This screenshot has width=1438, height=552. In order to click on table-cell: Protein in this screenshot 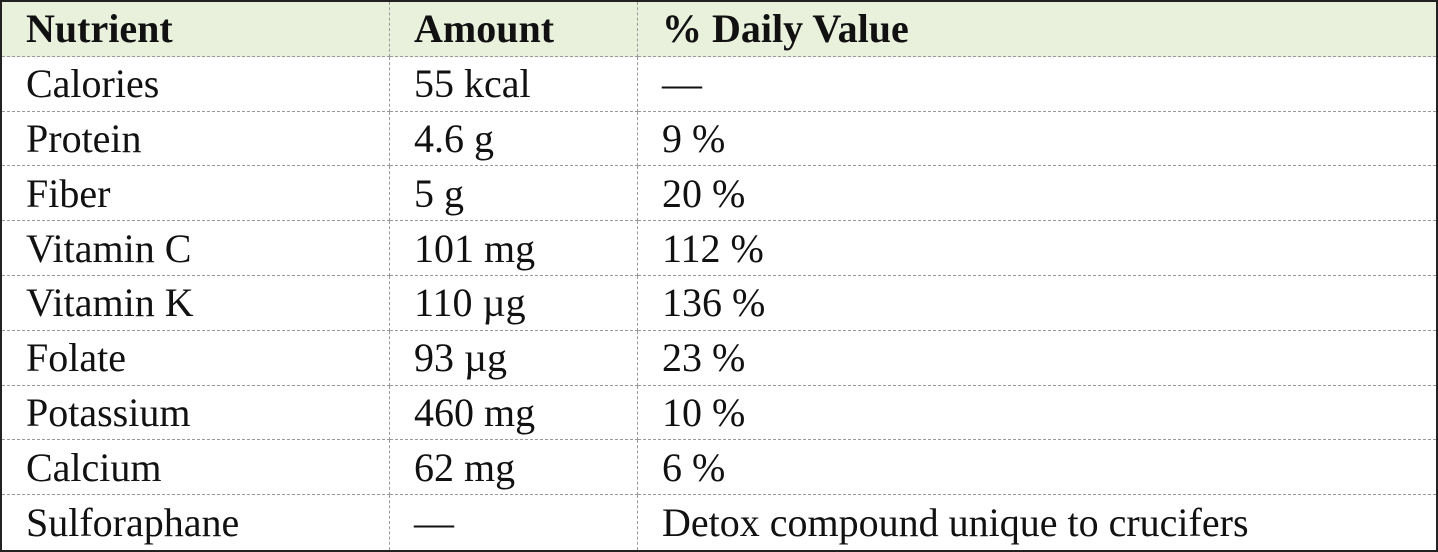, I will do `click(196, 139)`.